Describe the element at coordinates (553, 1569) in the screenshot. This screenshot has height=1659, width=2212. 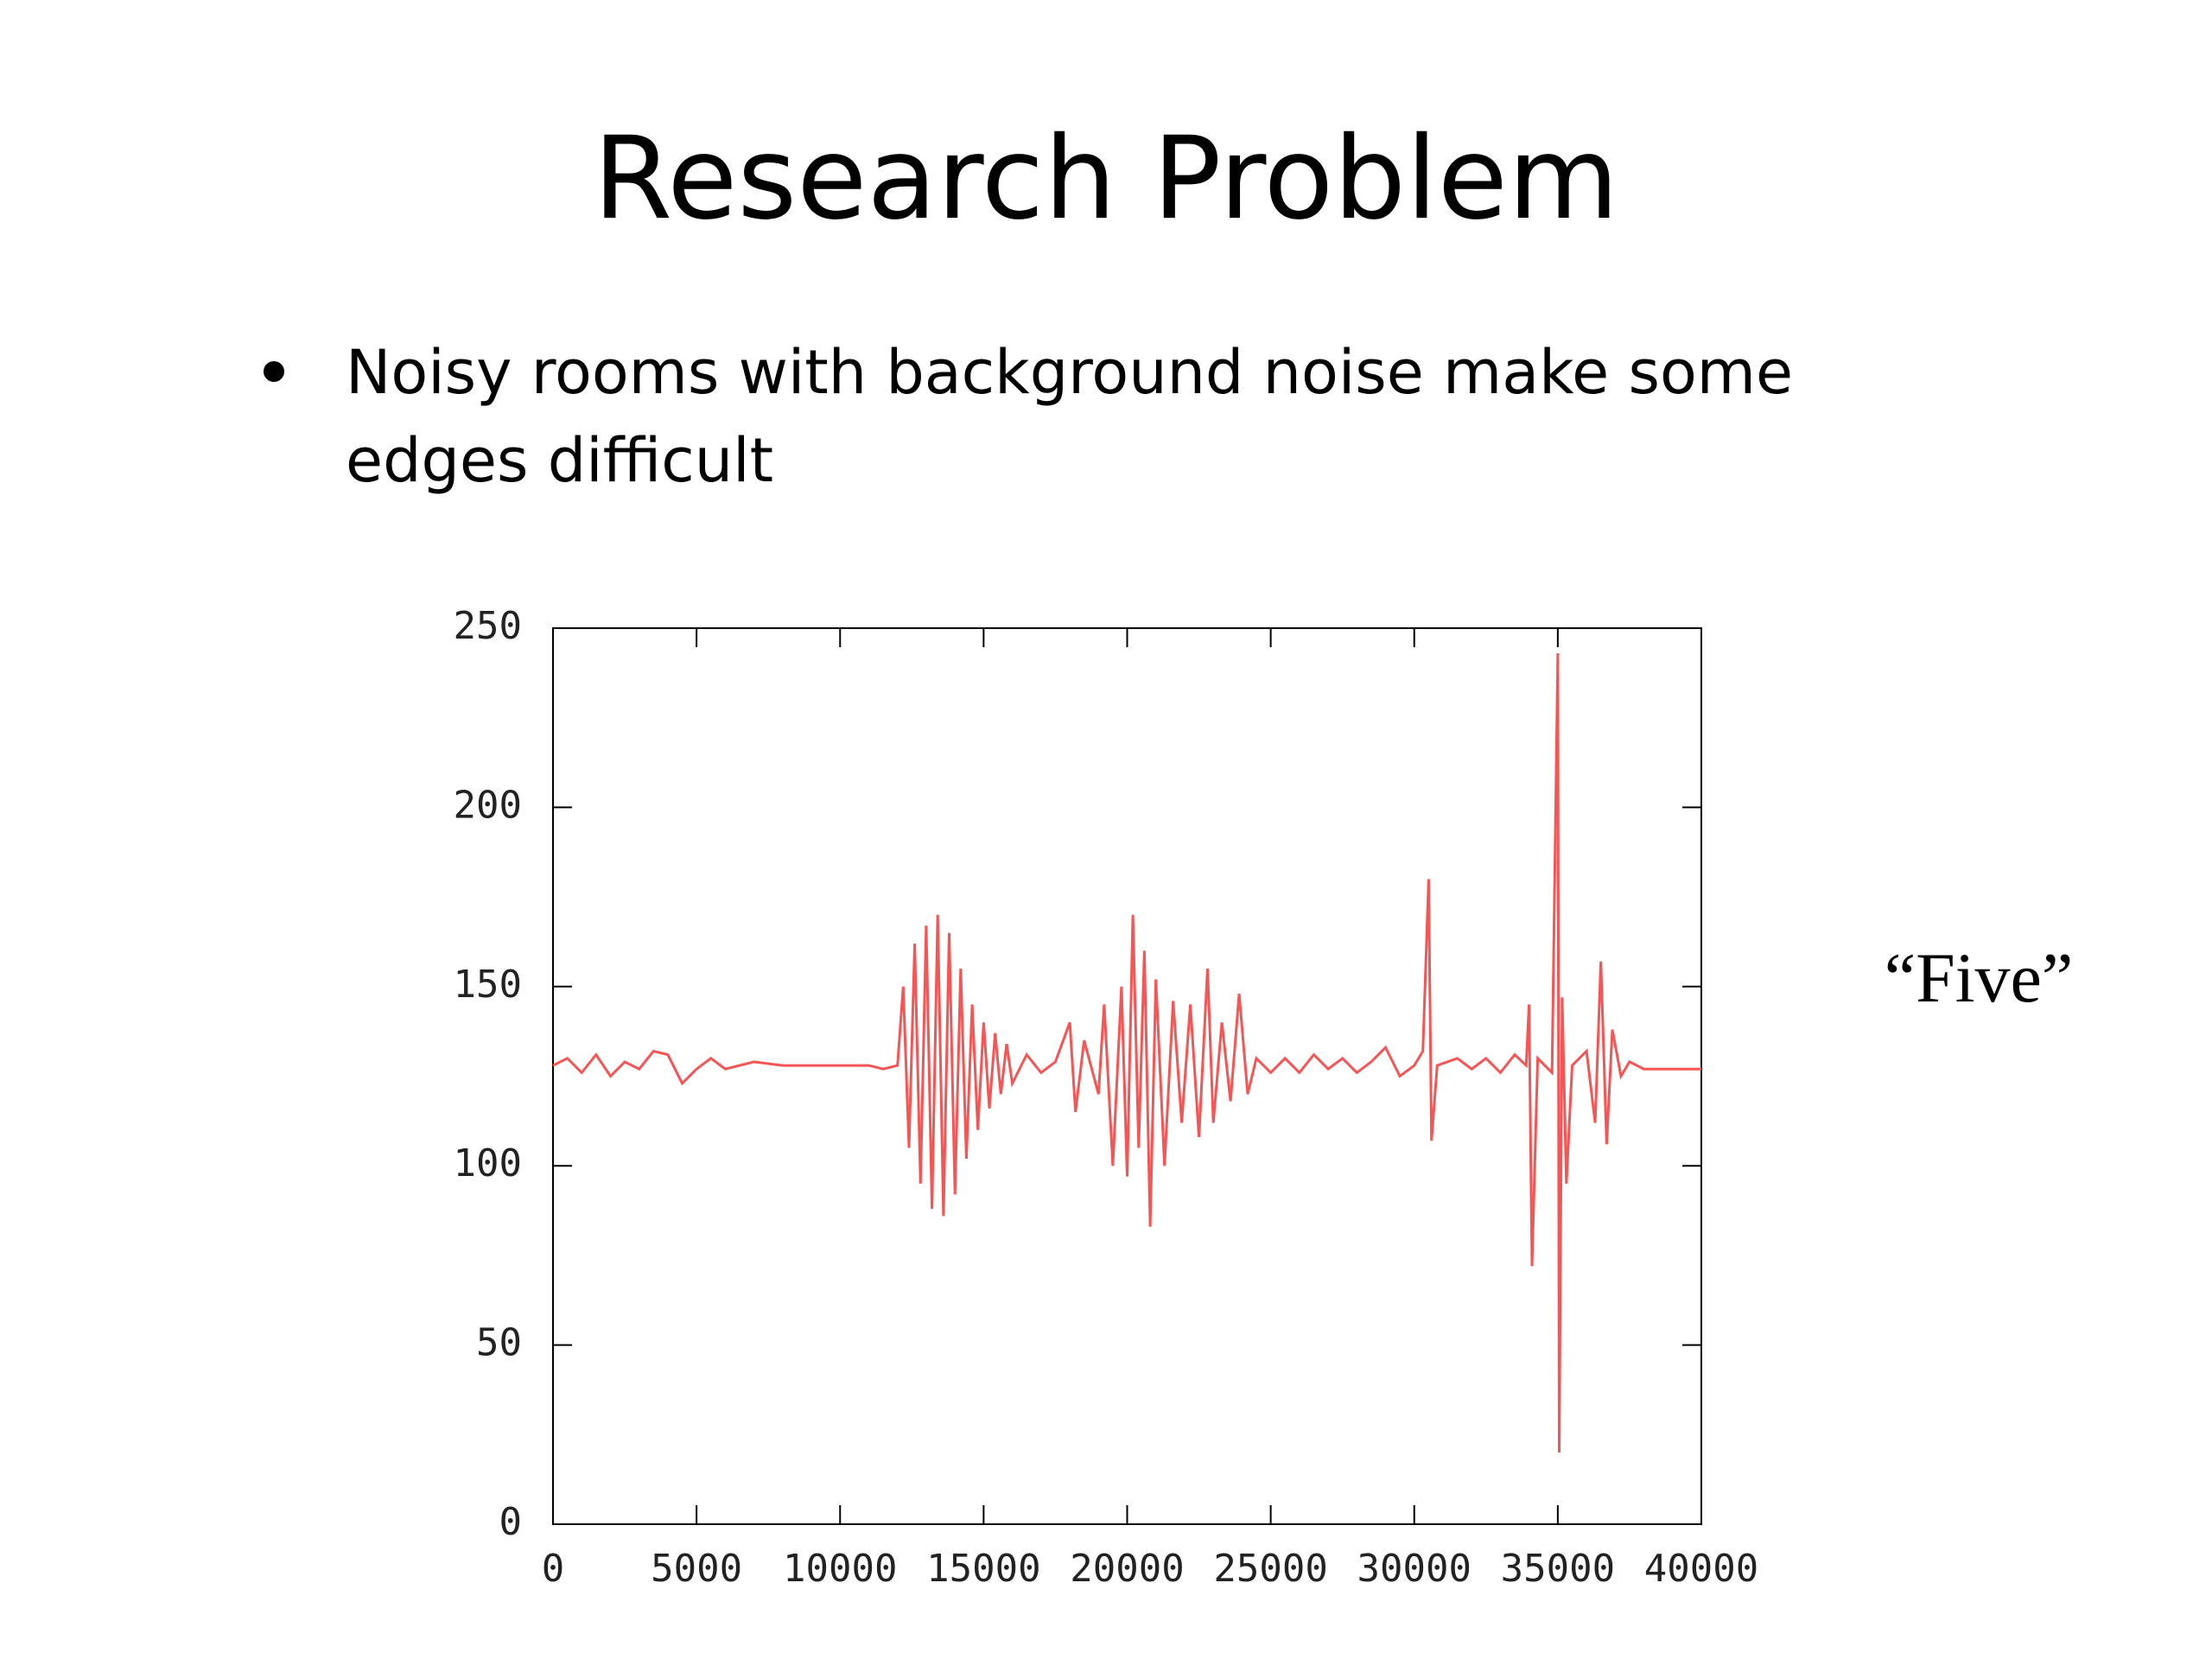
I see `x-tick-label: 0` at that location.